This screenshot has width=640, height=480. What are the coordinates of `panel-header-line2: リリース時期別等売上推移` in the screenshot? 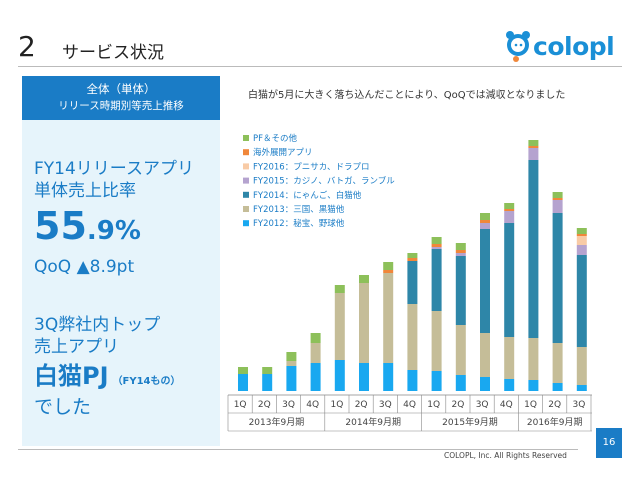 It's located at (121, 106).